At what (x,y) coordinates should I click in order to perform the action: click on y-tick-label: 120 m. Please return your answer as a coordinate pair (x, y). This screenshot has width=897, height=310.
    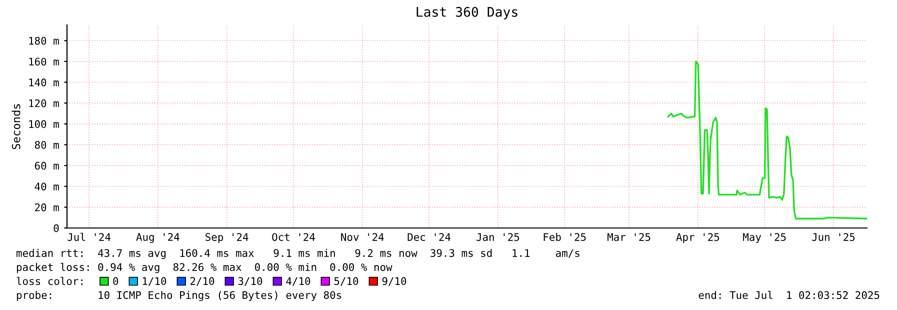
    Looking at the image, I should click on (44, 103).